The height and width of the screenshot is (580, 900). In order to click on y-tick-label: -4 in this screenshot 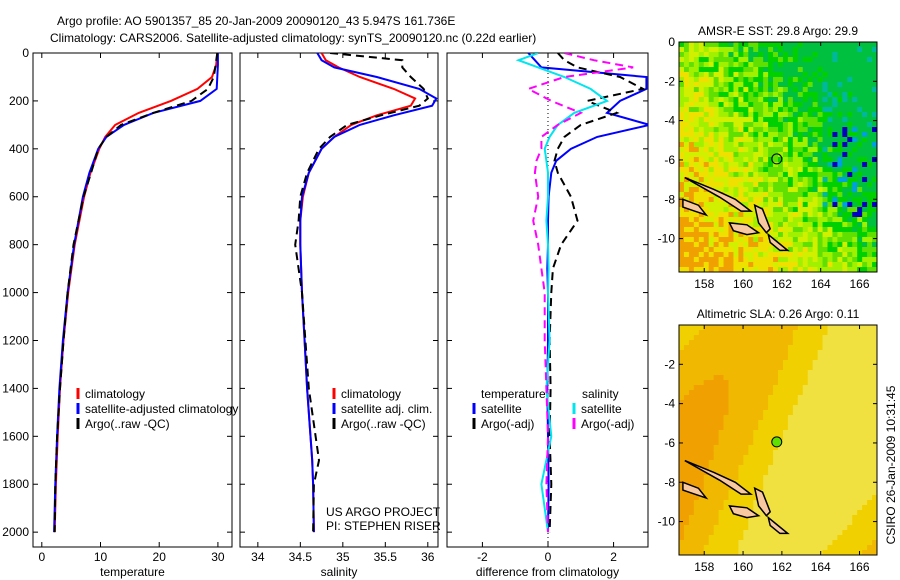, I will do `click(669, 404)`.